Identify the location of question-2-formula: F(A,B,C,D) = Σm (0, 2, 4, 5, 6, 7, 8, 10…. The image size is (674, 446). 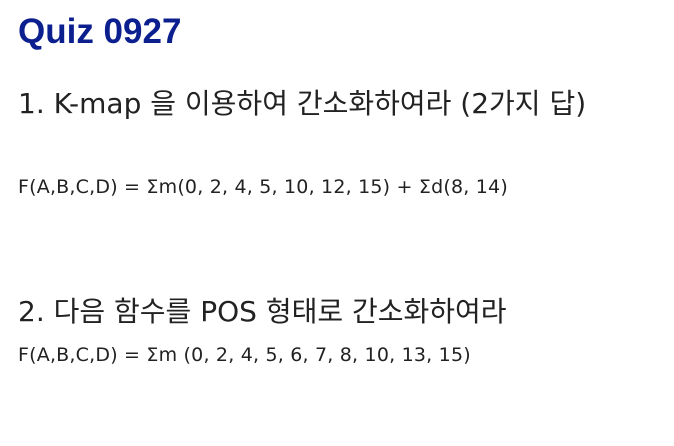
(244, 355).